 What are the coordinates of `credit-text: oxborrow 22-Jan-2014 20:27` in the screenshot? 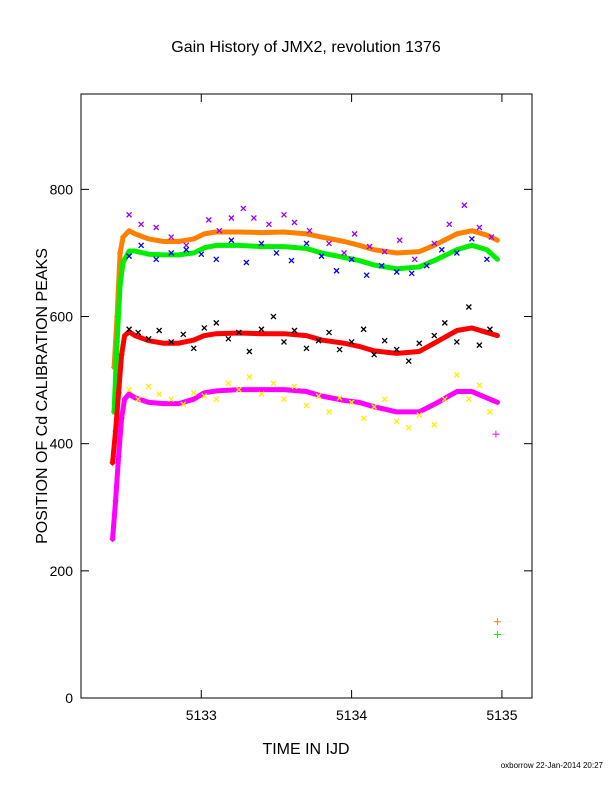 It's located at (552, 765).